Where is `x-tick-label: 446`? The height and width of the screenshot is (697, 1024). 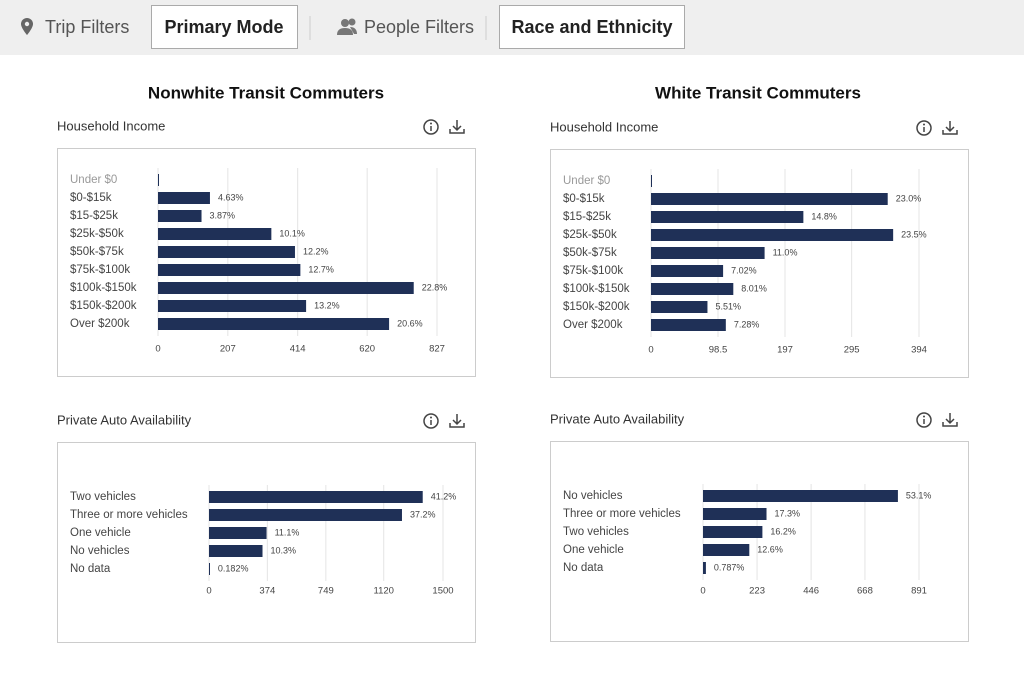 x-tick-label: 446 is located at coordinates (811, 591).